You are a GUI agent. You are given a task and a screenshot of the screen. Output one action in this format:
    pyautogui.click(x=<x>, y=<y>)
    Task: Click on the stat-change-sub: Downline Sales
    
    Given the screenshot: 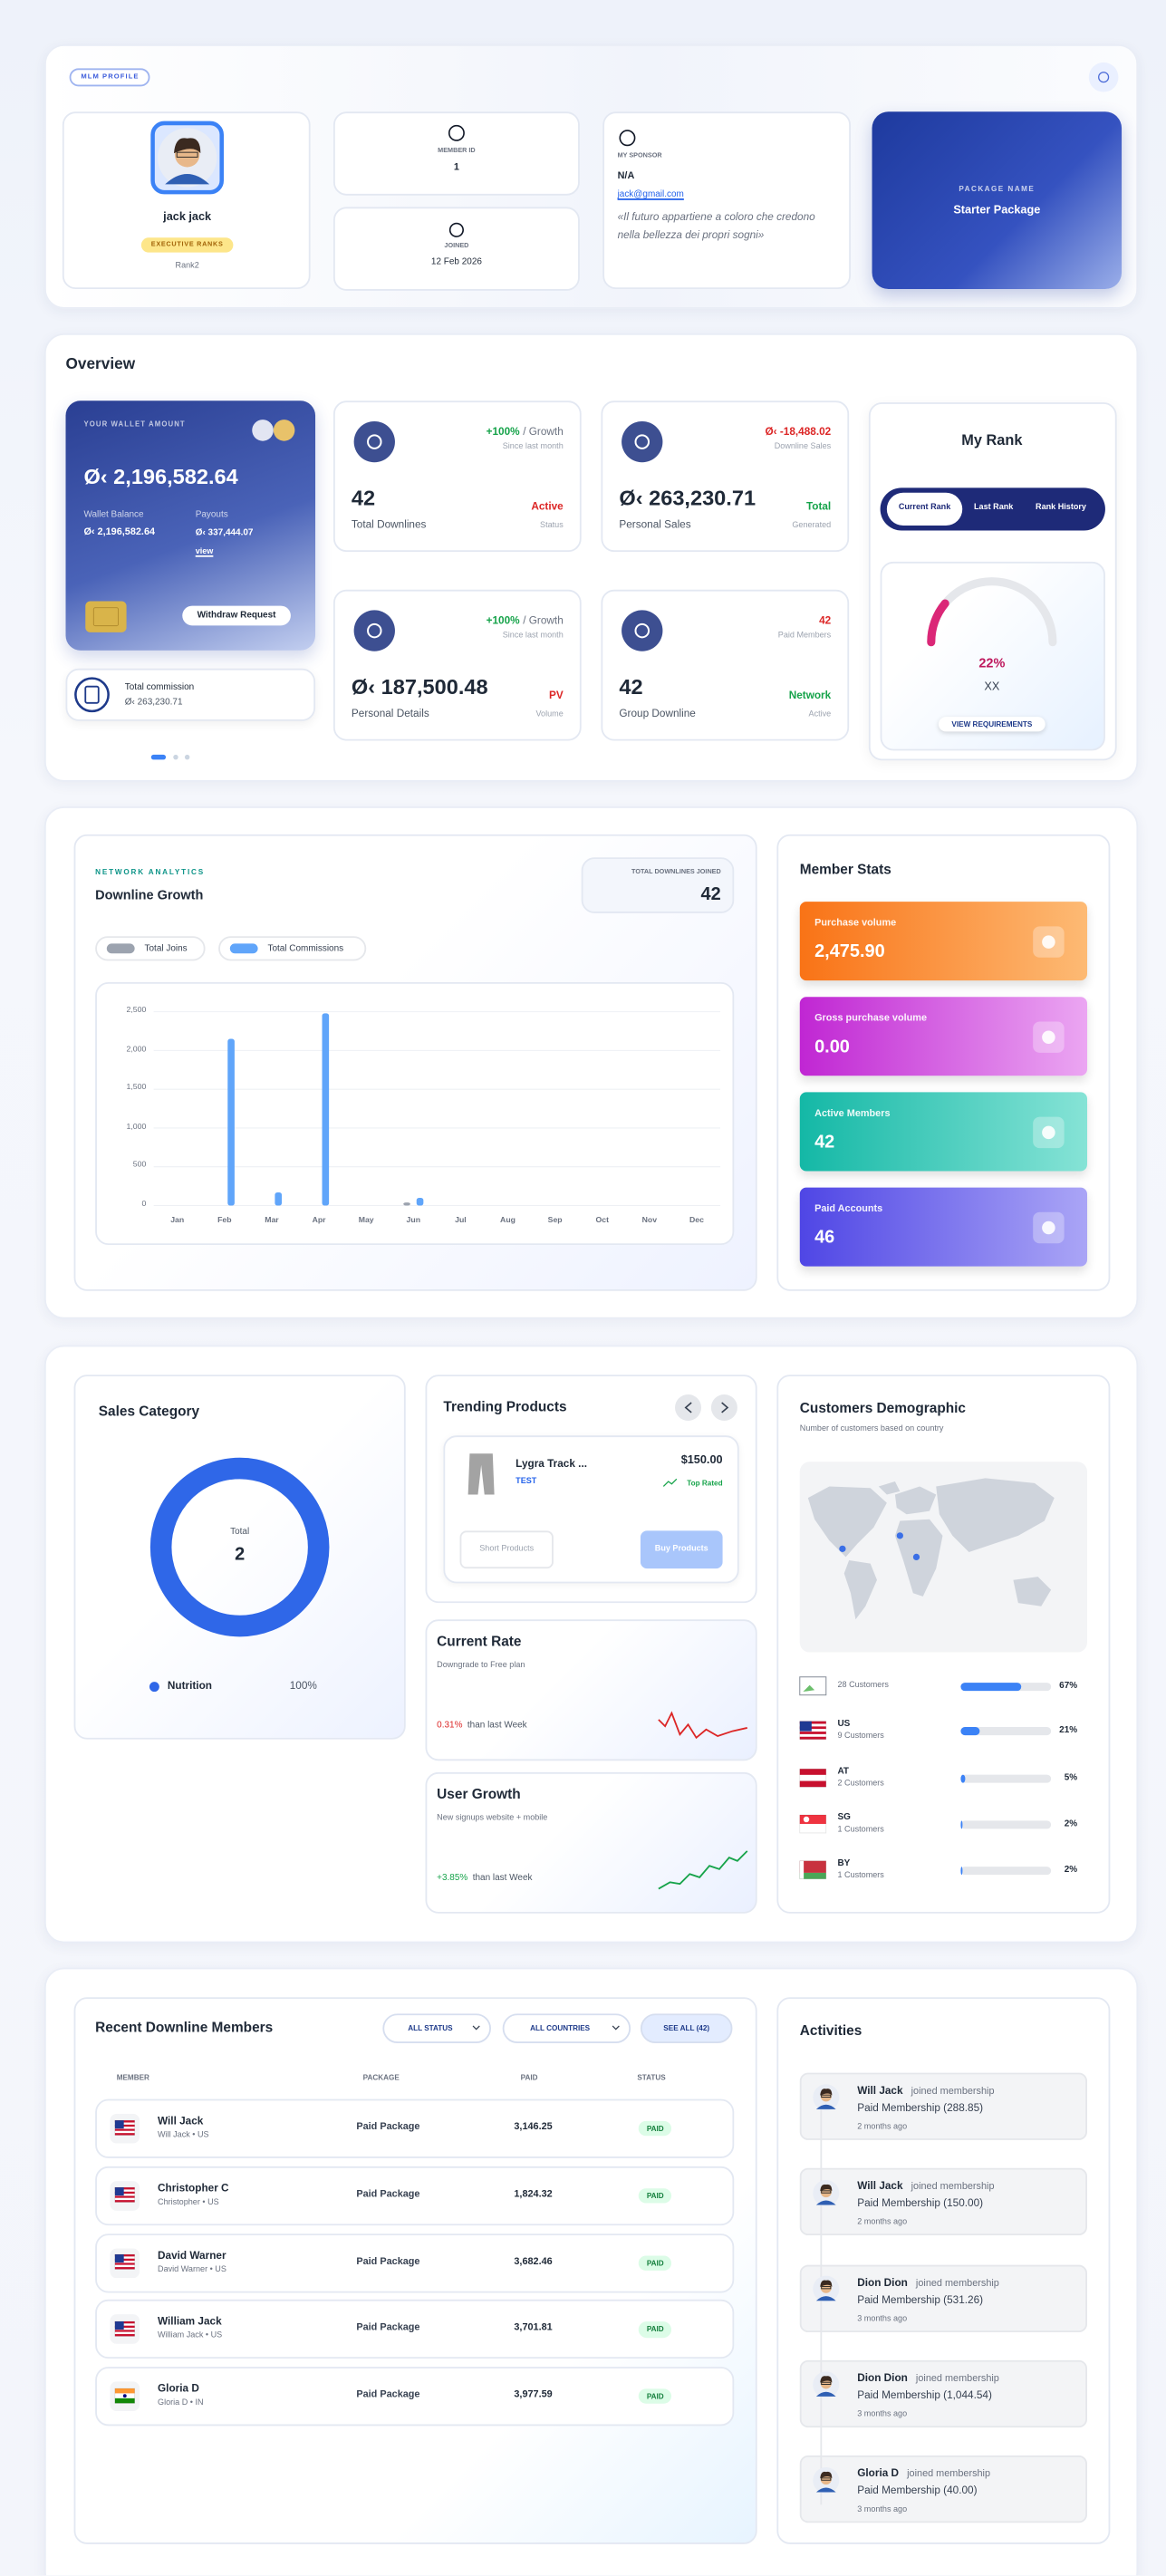 What is the action you would take?
    pyautogui.click(x=803, y=446)
    